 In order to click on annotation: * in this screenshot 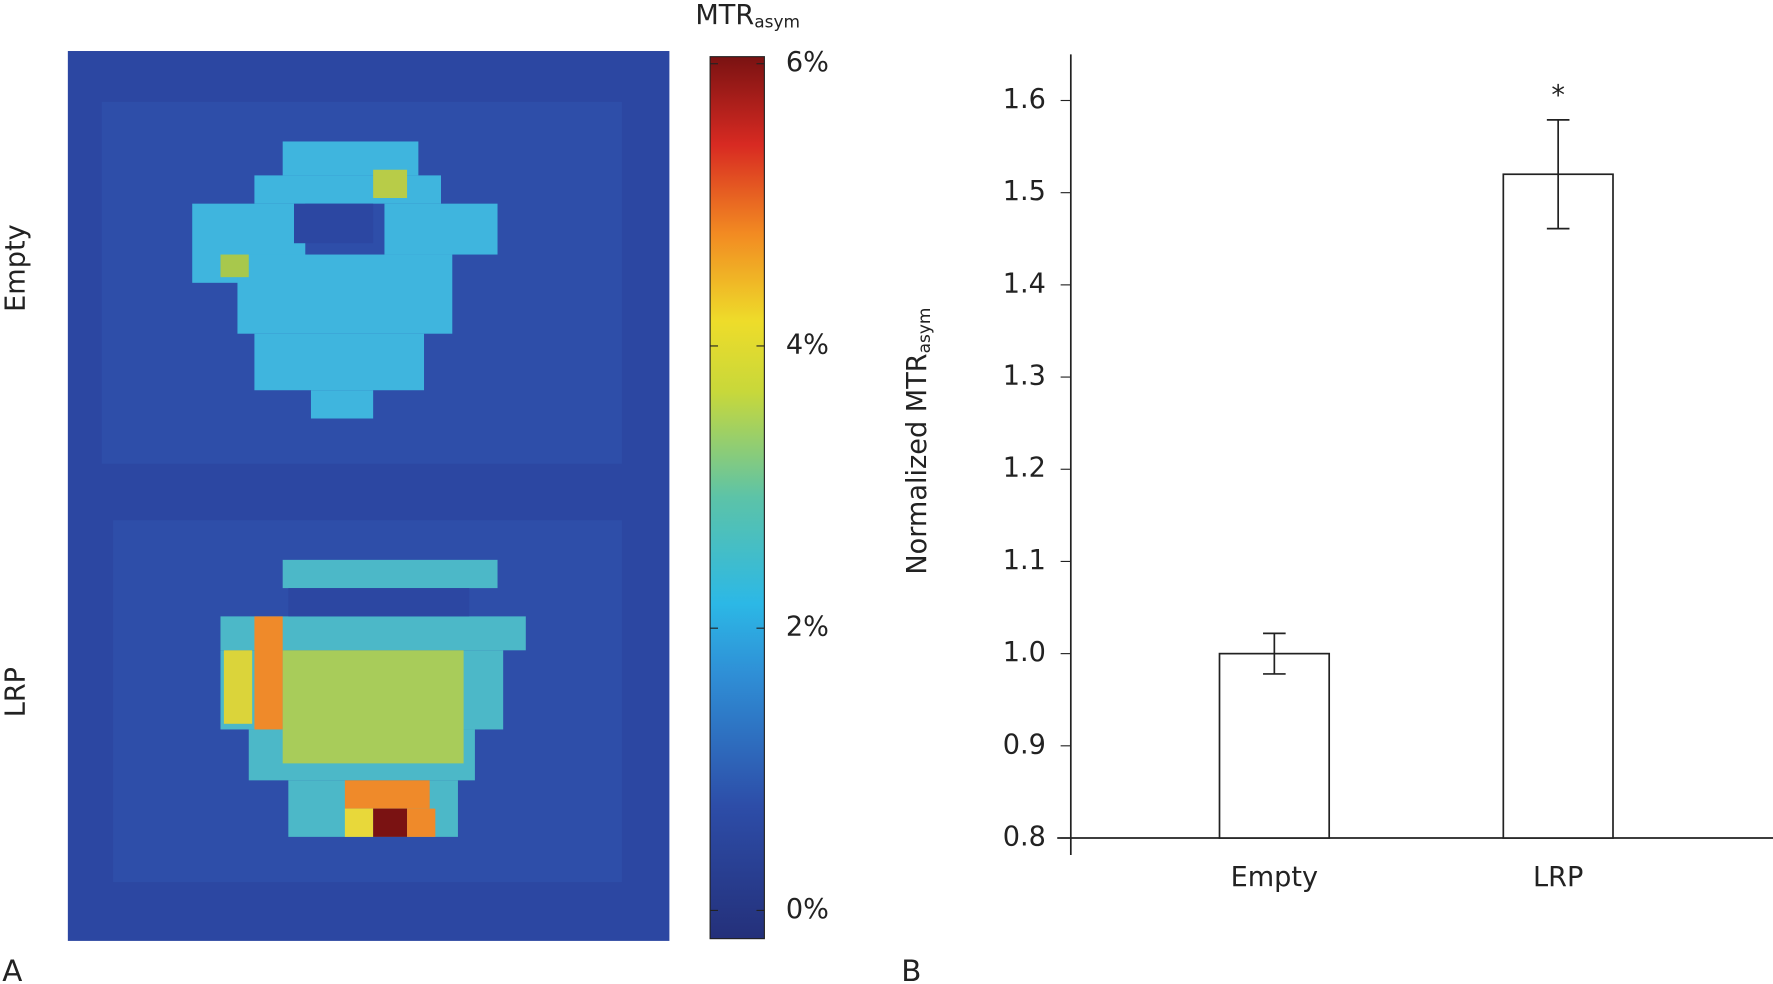, I will do `click(1558, 96)`.